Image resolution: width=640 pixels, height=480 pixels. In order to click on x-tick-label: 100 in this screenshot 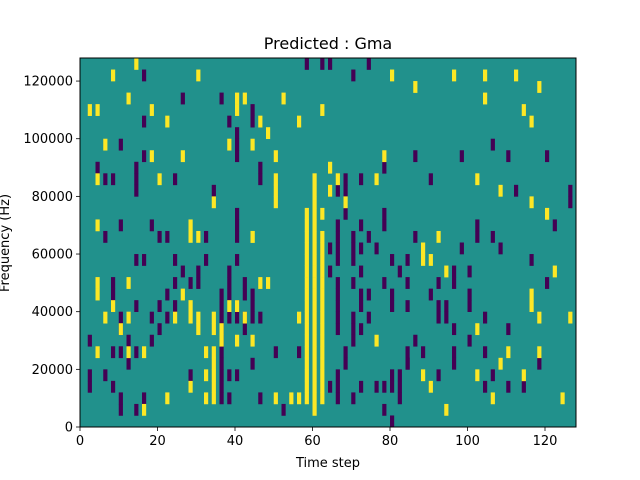, I will do `click(467, 441)`.